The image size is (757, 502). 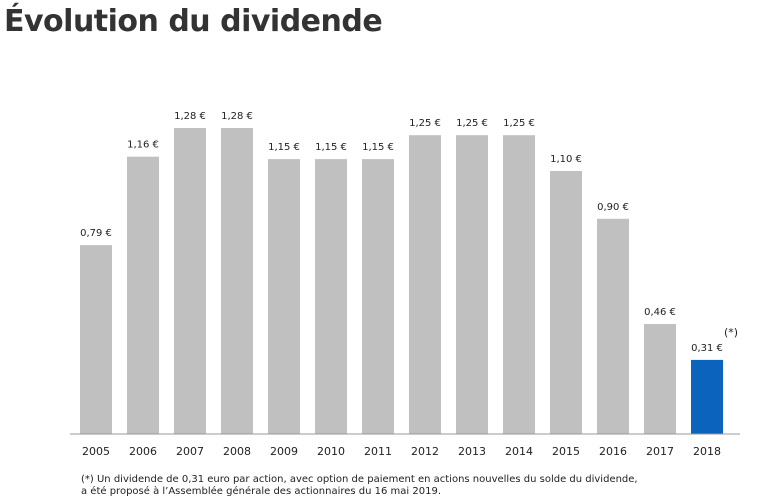 What do you see at coordinates (237, 281) in the screenshot?
I see `bar-2008` at bounding box center [237, 281].